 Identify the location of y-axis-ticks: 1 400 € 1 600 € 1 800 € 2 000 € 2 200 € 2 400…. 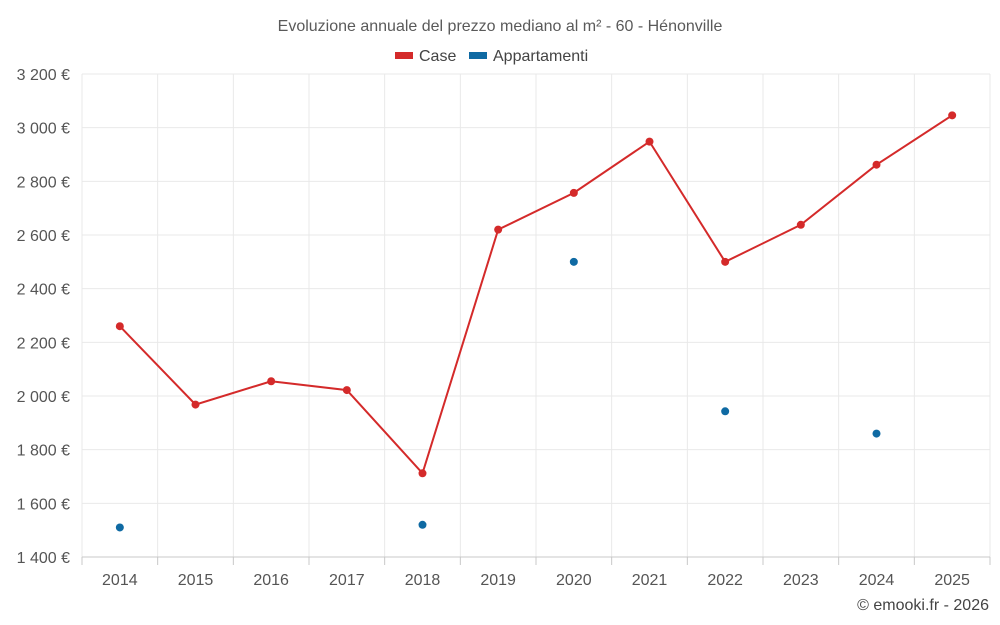
(43, 317).